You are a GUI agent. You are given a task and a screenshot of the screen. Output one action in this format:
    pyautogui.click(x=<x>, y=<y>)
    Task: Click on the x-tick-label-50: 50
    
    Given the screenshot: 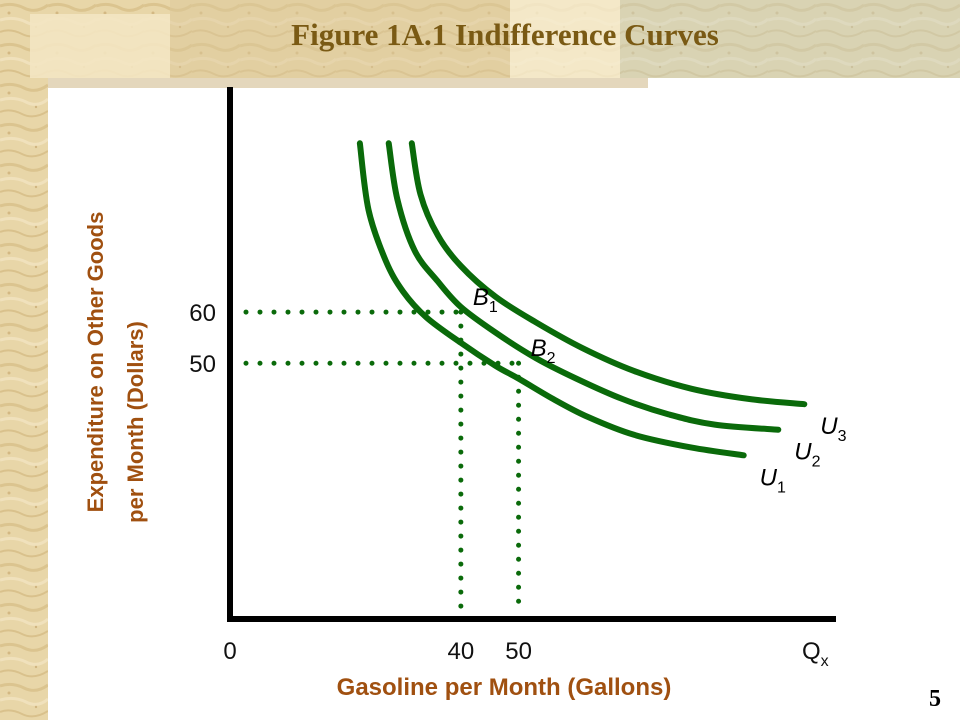 What is the action you would take?
    pyautogui.click(x=518, y=651)
    